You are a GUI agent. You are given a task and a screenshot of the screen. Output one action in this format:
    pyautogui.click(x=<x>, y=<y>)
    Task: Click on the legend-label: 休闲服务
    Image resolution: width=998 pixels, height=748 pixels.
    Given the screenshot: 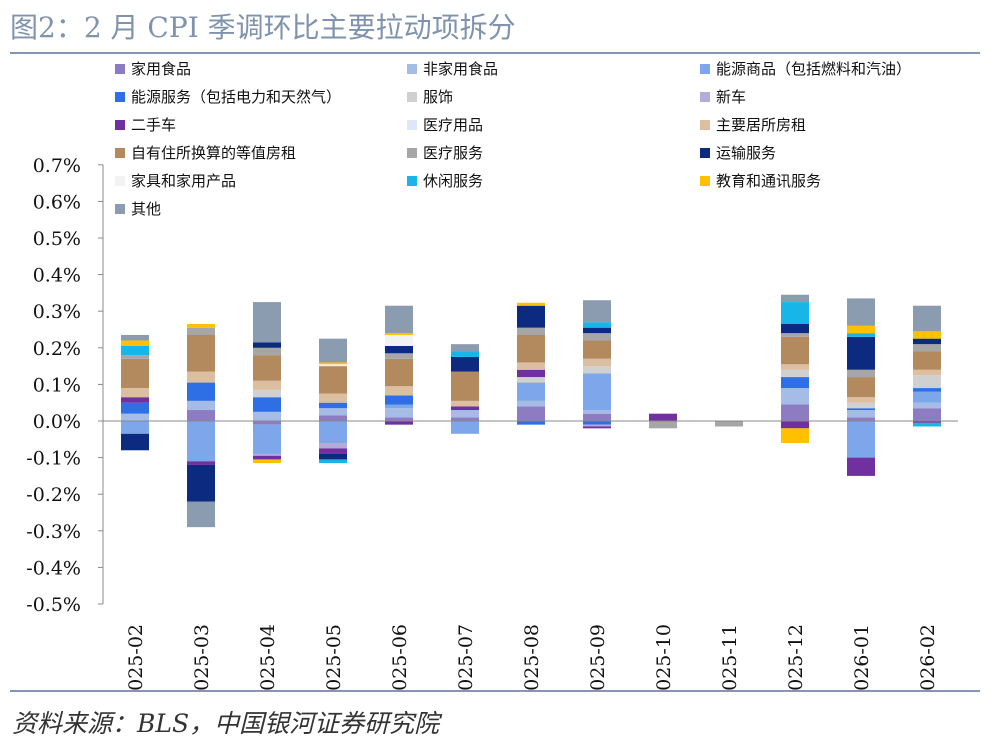 What is the action you would take?
    pyautogui.click(x=453, y=181)
    